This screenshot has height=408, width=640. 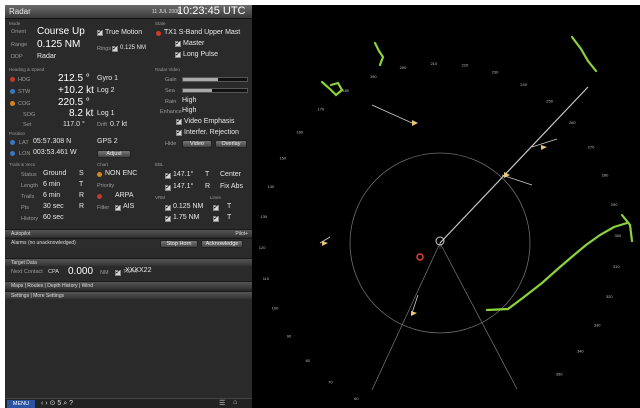 What do you see at coordinates (235, 402) in the screenshot?
I see `home-icon: ⌂` at bounding box center [235, 402].